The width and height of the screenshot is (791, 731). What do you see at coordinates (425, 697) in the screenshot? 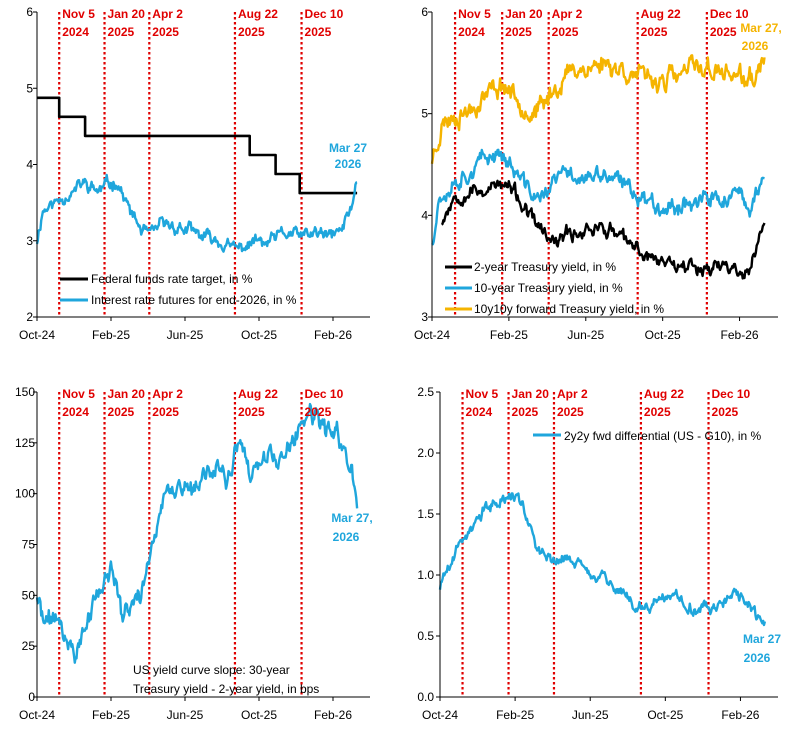
I see `y-tick-label: 0.0` at bounding box center [425, 697].